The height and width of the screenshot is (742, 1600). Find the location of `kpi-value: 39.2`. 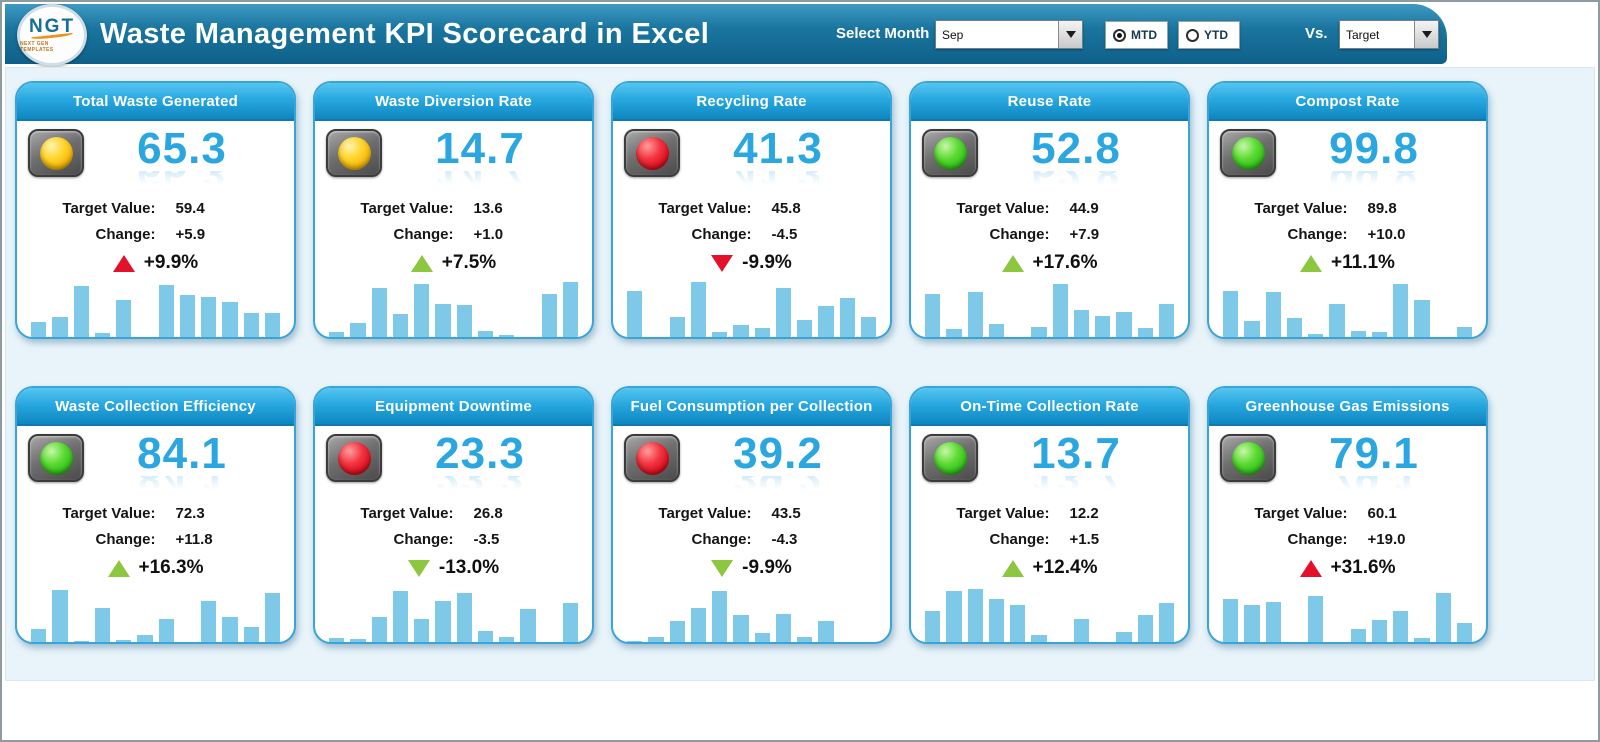

kpi-value: 39.2 is located at coordinates (778, 453).